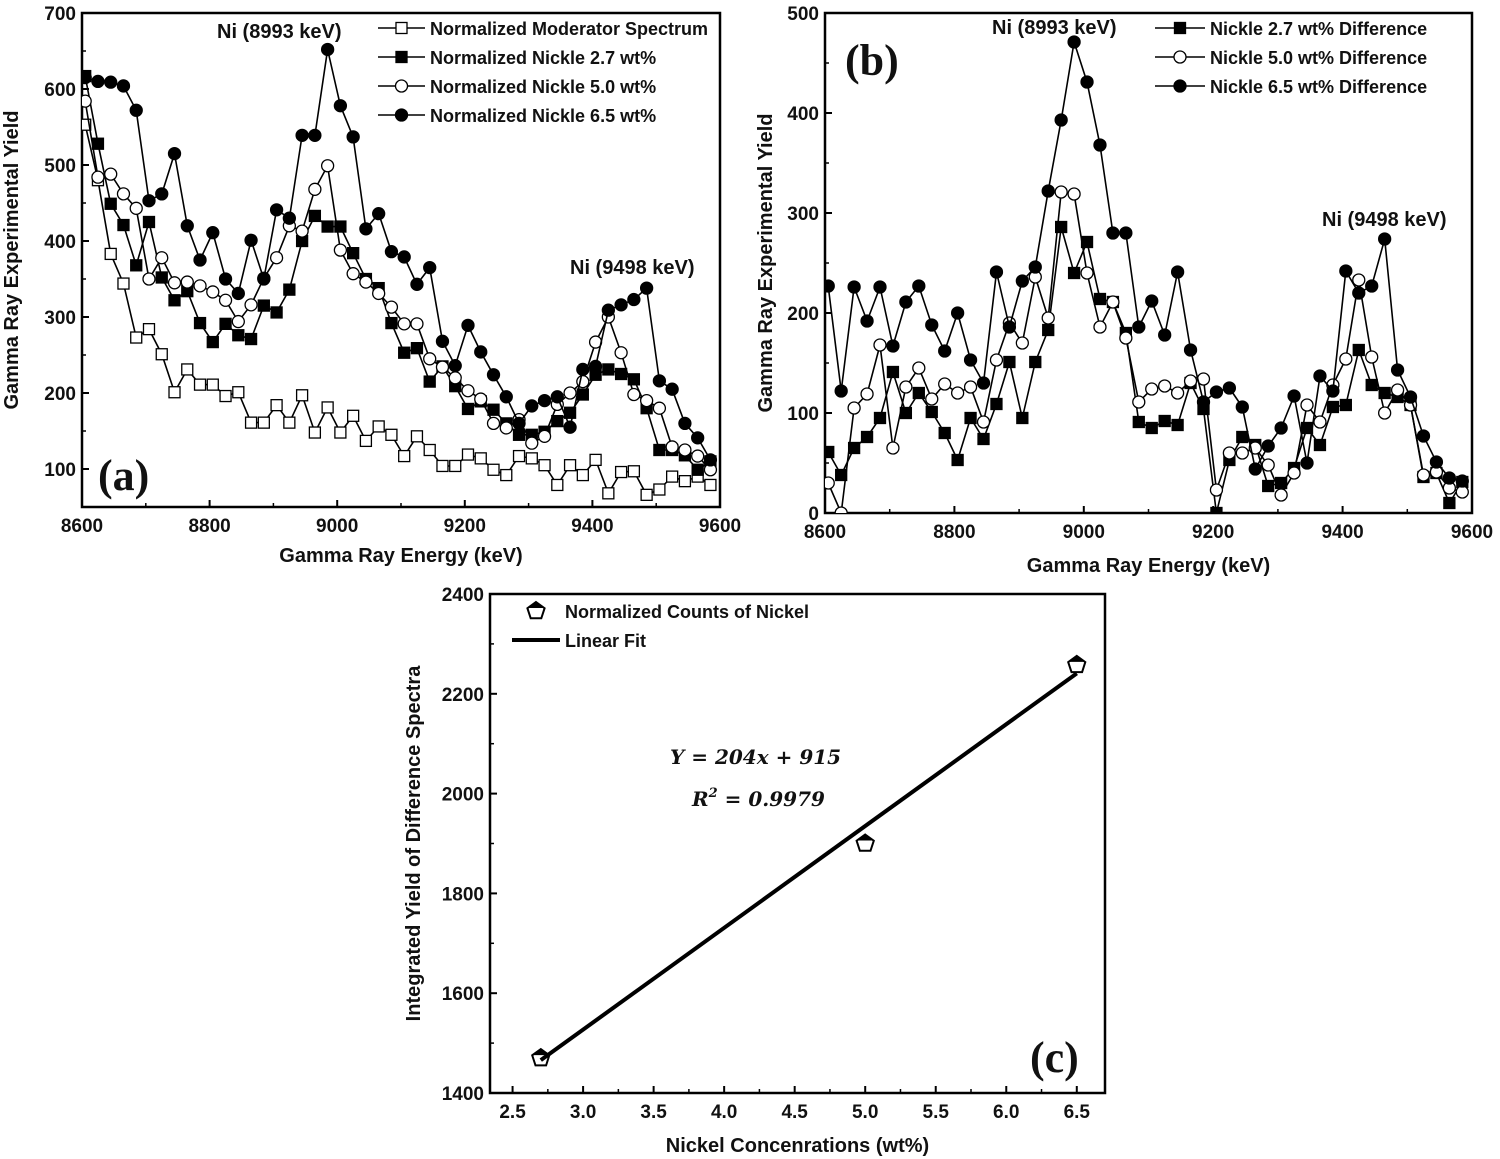  Describe the element at coordinates (825, 532) in the screenshot. I see `x-tick-label: 8600` at that location.